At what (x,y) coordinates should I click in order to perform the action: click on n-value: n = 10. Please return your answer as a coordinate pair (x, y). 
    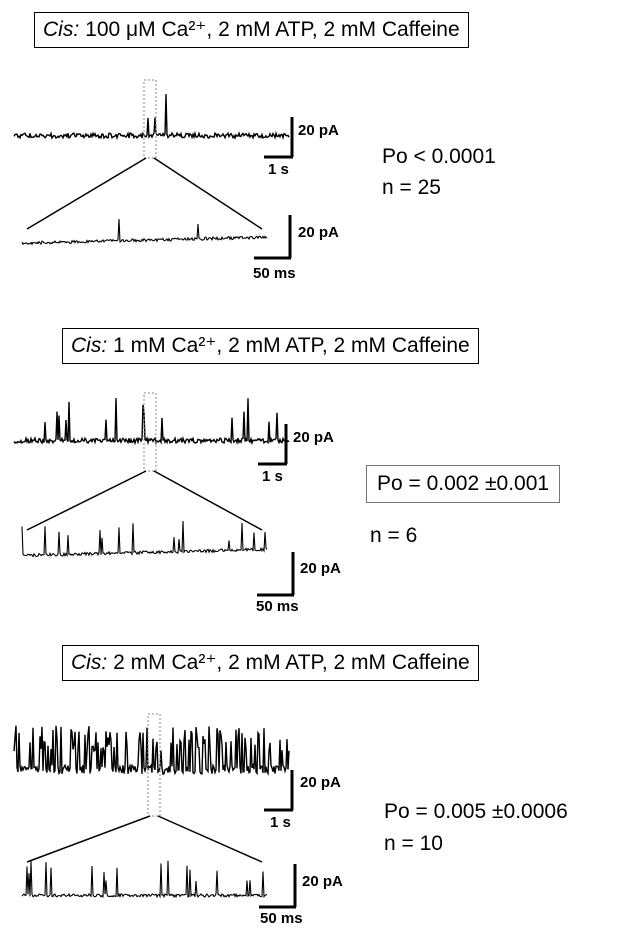
    Looking at the image, I should click on (413, 843).